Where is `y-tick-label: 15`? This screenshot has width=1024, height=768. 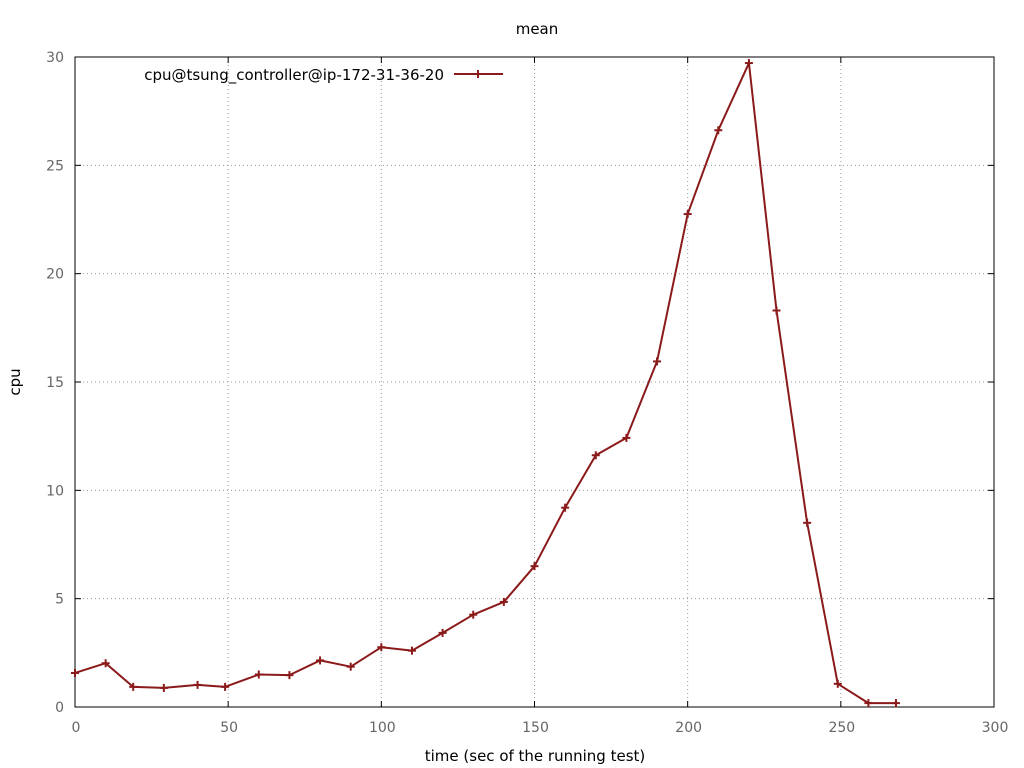
y-tick-label: 15 is located at coordinates (55, 383).